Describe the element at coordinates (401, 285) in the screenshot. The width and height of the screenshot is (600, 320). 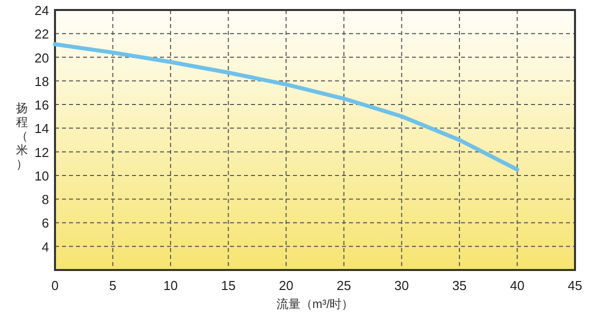
I see `x-tick-label: 30` at that location.